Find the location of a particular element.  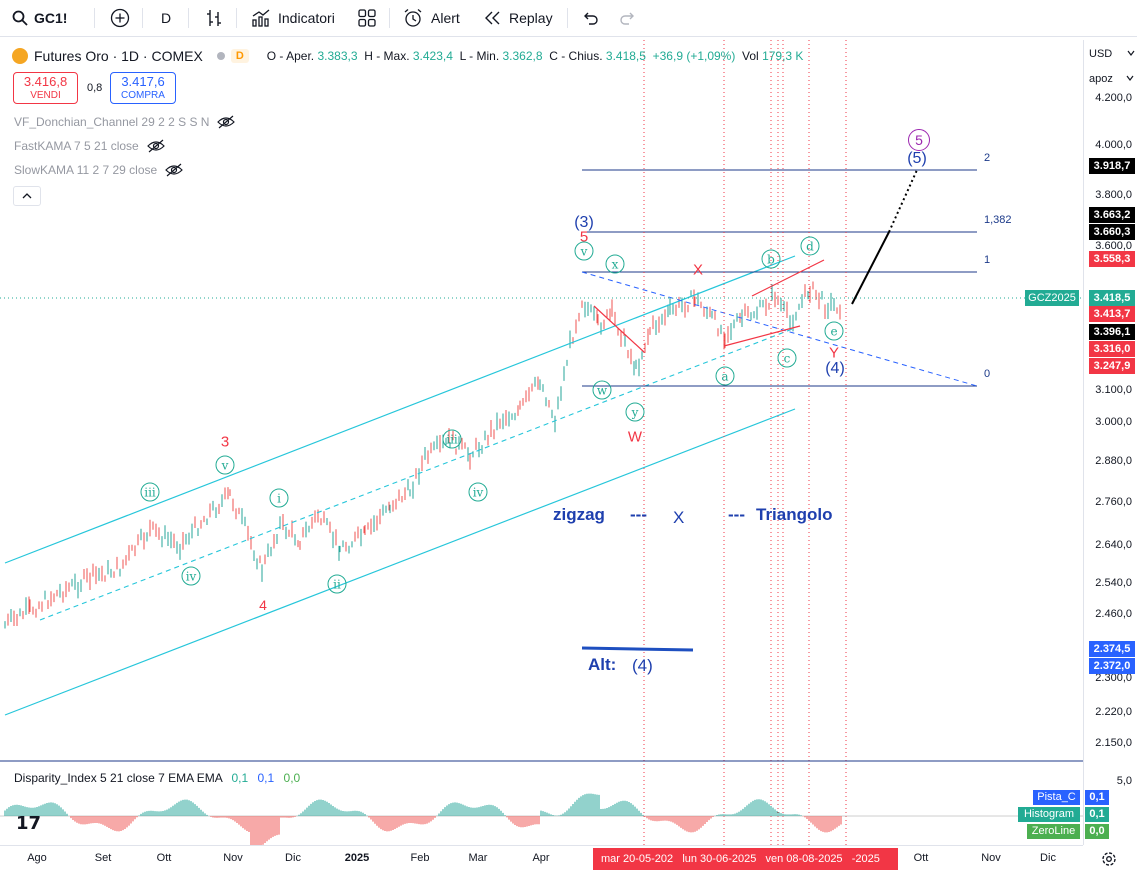

wave-label-green: i is located at coordinates (279, 498).